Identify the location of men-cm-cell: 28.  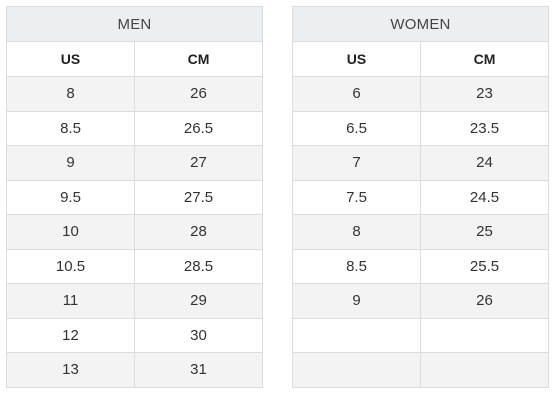
(198, 232).